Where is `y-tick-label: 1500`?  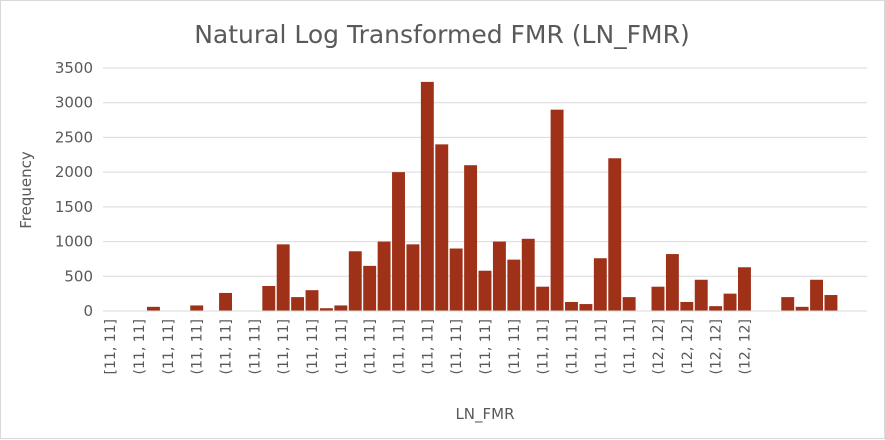 y-tick-label: 1500 is located at coordinates (74, 207).